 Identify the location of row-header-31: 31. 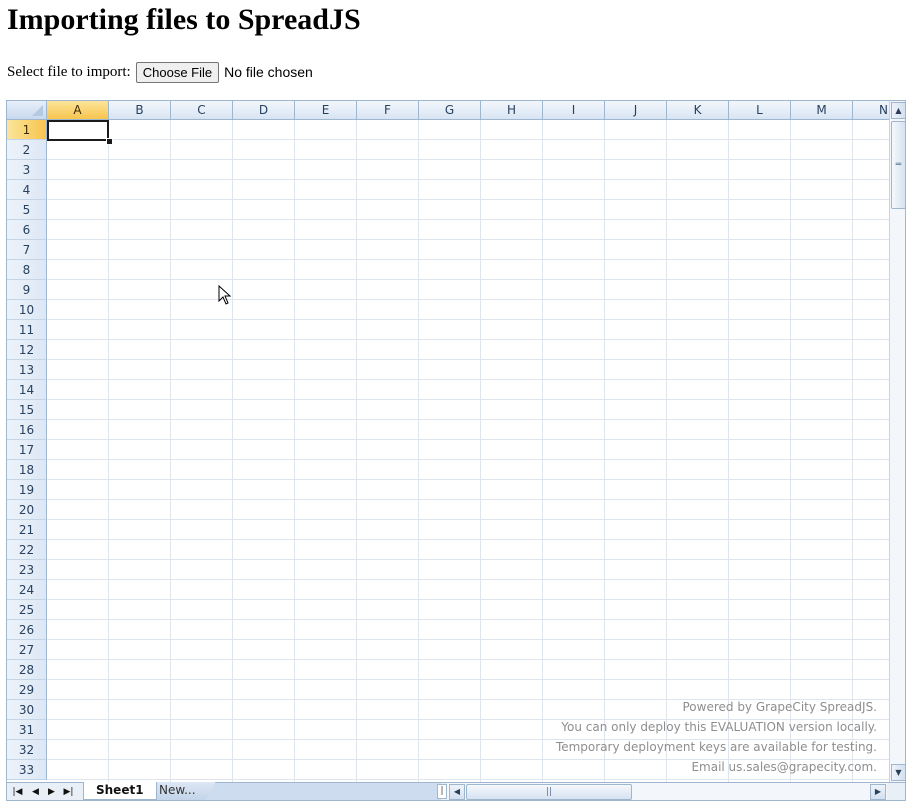
(27, 730).